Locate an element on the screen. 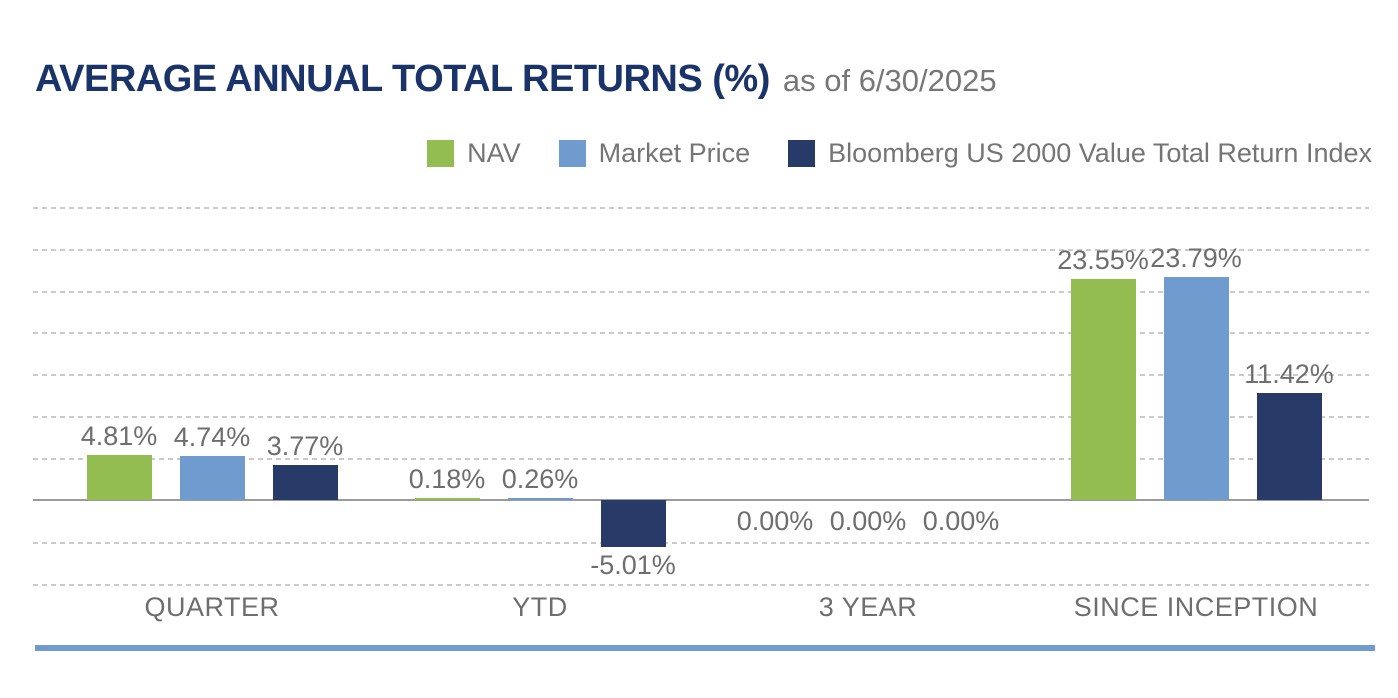  category-label-since-inception: SINCE INCEPTION is located at coordinates (1196, 607).